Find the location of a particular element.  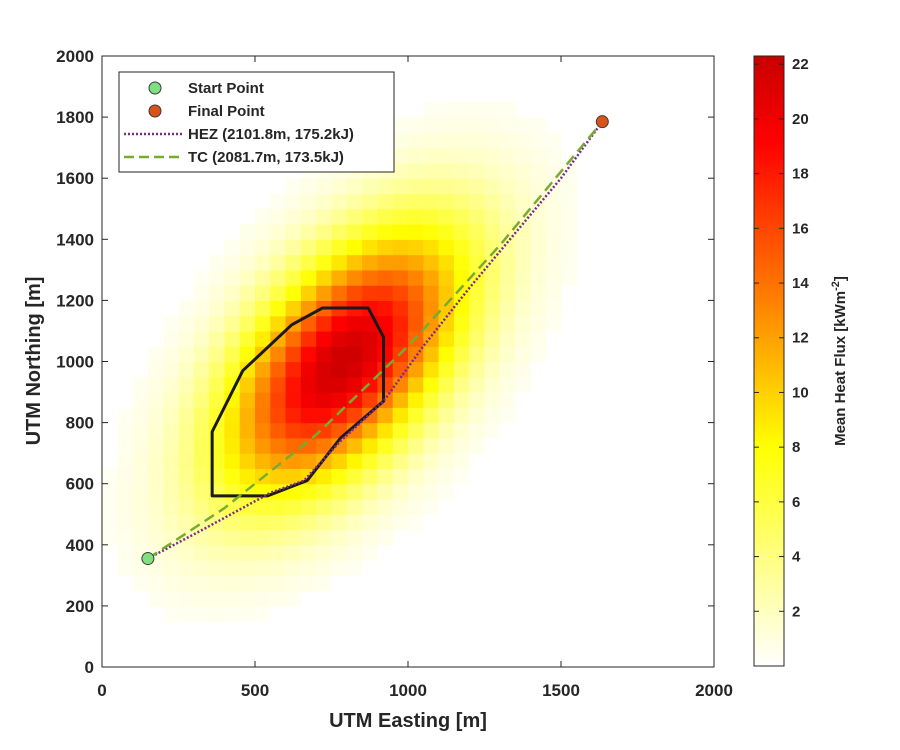

y-axis-label: UTM Northing [m] is located at coordinates (34, 361).